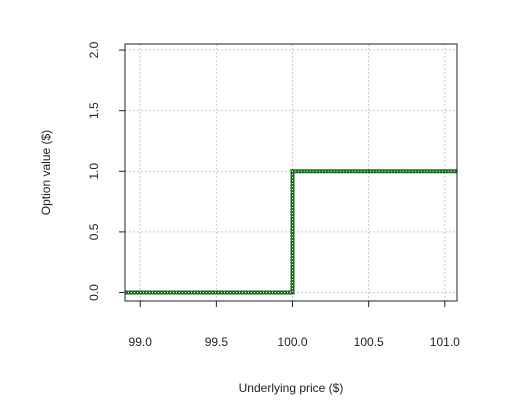  Describe the element at coordinates (94, 110) in the screenshot. I see `y-tick-label: 1.5` at that location.